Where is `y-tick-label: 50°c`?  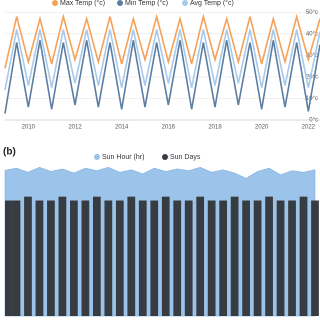
y-tick-label: 50°c is located at coordinates (312, 13).